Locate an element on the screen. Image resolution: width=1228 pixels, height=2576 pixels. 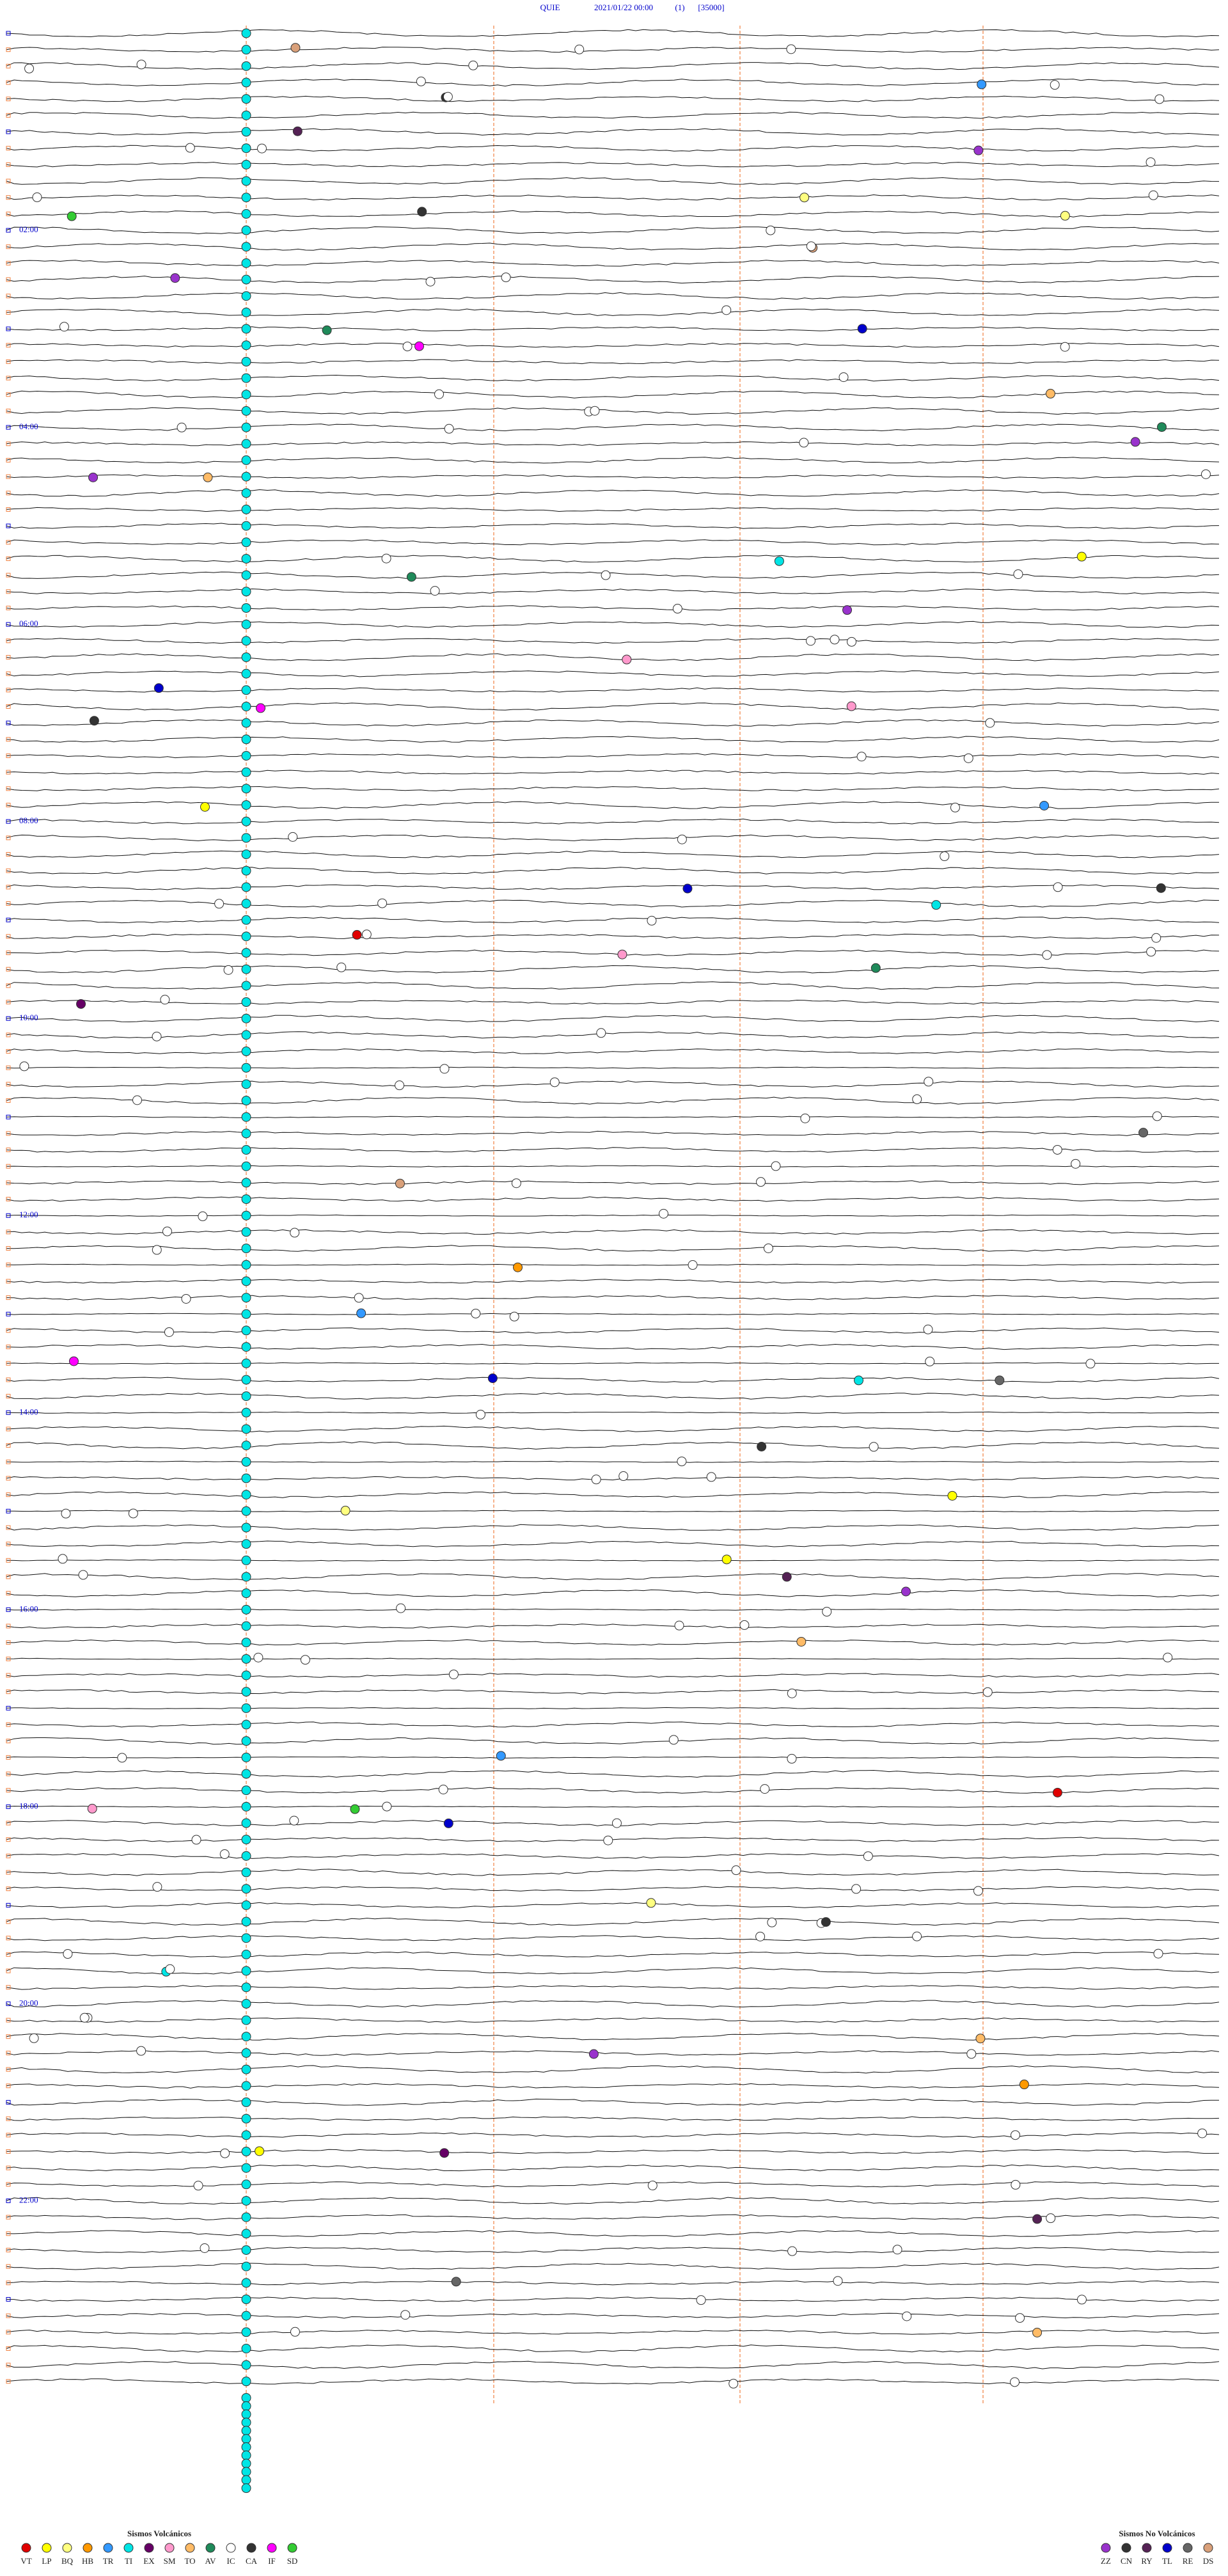
legend-code: TO is located at coordinates (189, 2561).